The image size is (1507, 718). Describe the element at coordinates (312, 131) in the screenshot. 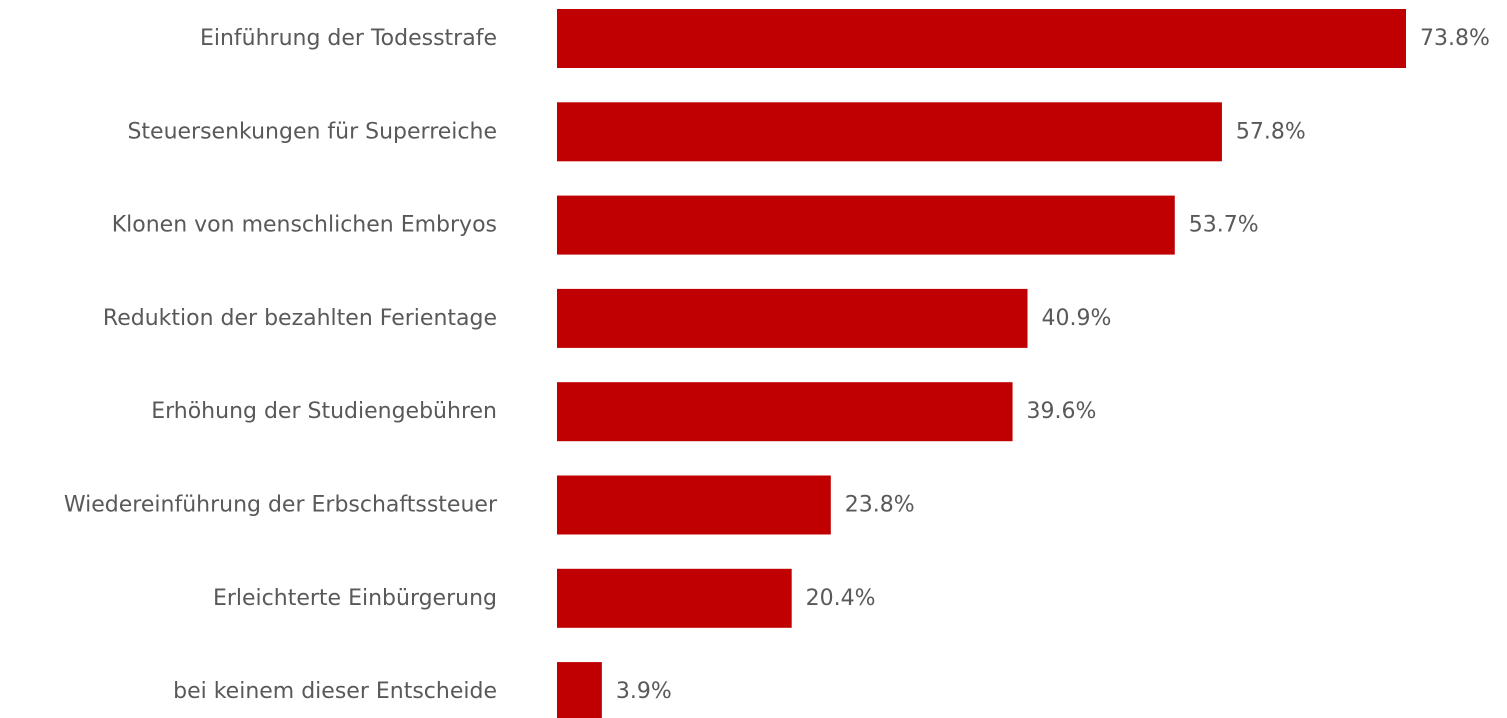

I see `category-label: Steuersenkungen für Superreiche` at that location.